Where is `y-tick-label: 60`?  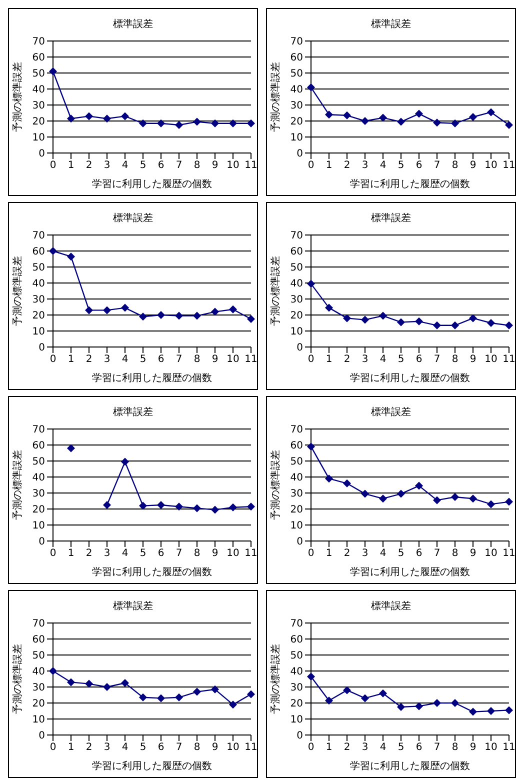 y-tick-label: 60 is located at coordinates (38, 446).